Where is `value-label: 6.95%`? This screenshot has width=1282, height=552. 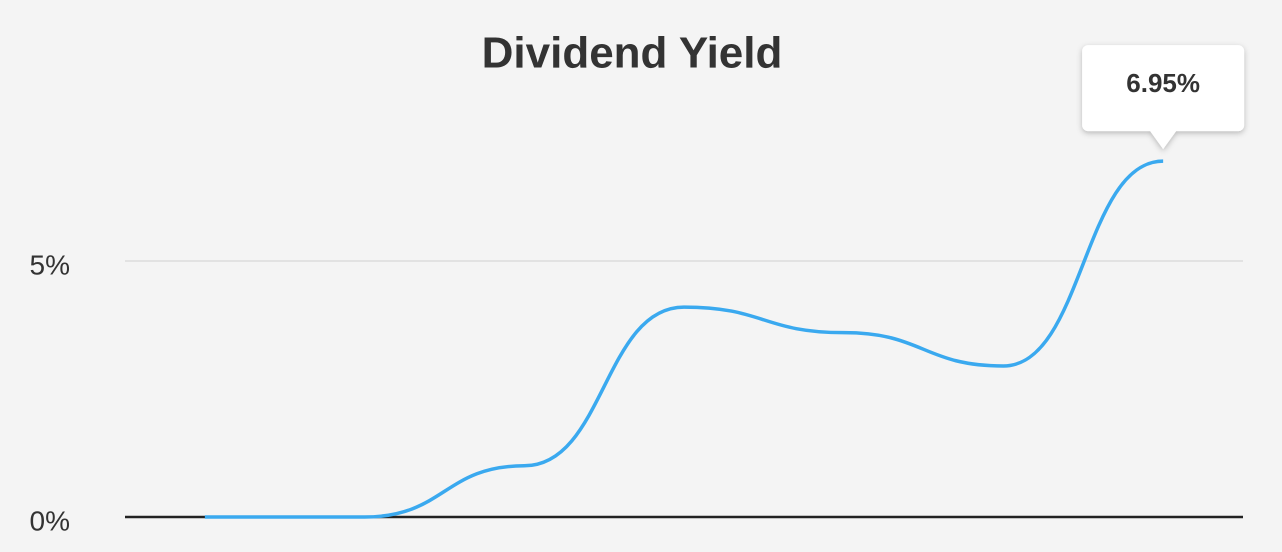 value-label: 6.95% is located at coordinates (1163, 83).